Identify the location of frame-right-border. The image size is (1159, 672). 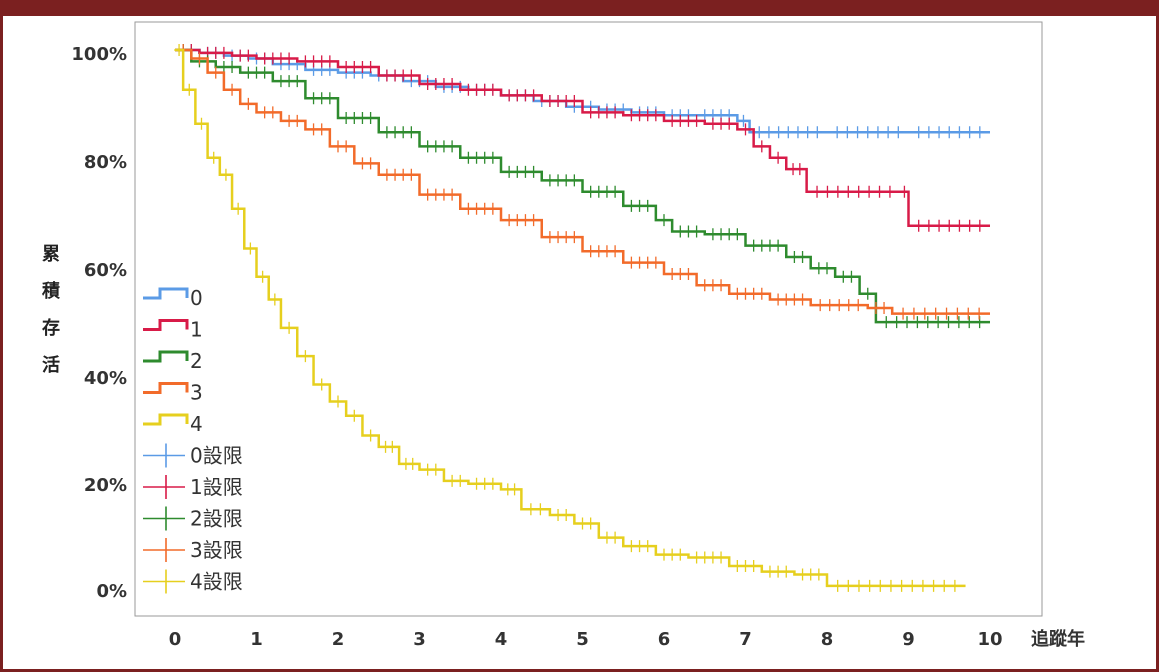
(1157, 336).